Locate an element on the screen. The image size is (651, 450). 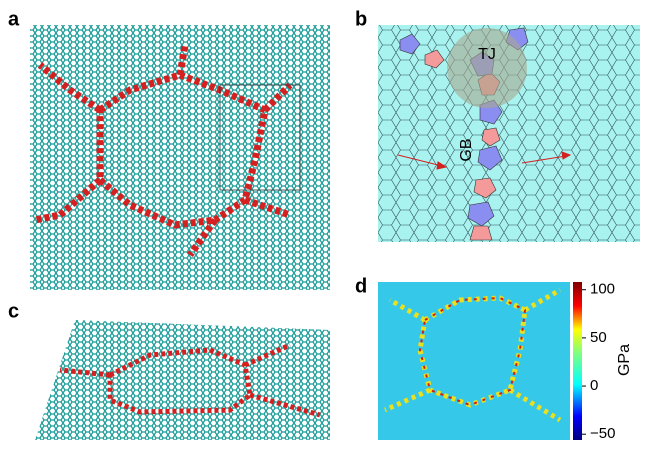
stress-map is located at coordinates (474, 361).